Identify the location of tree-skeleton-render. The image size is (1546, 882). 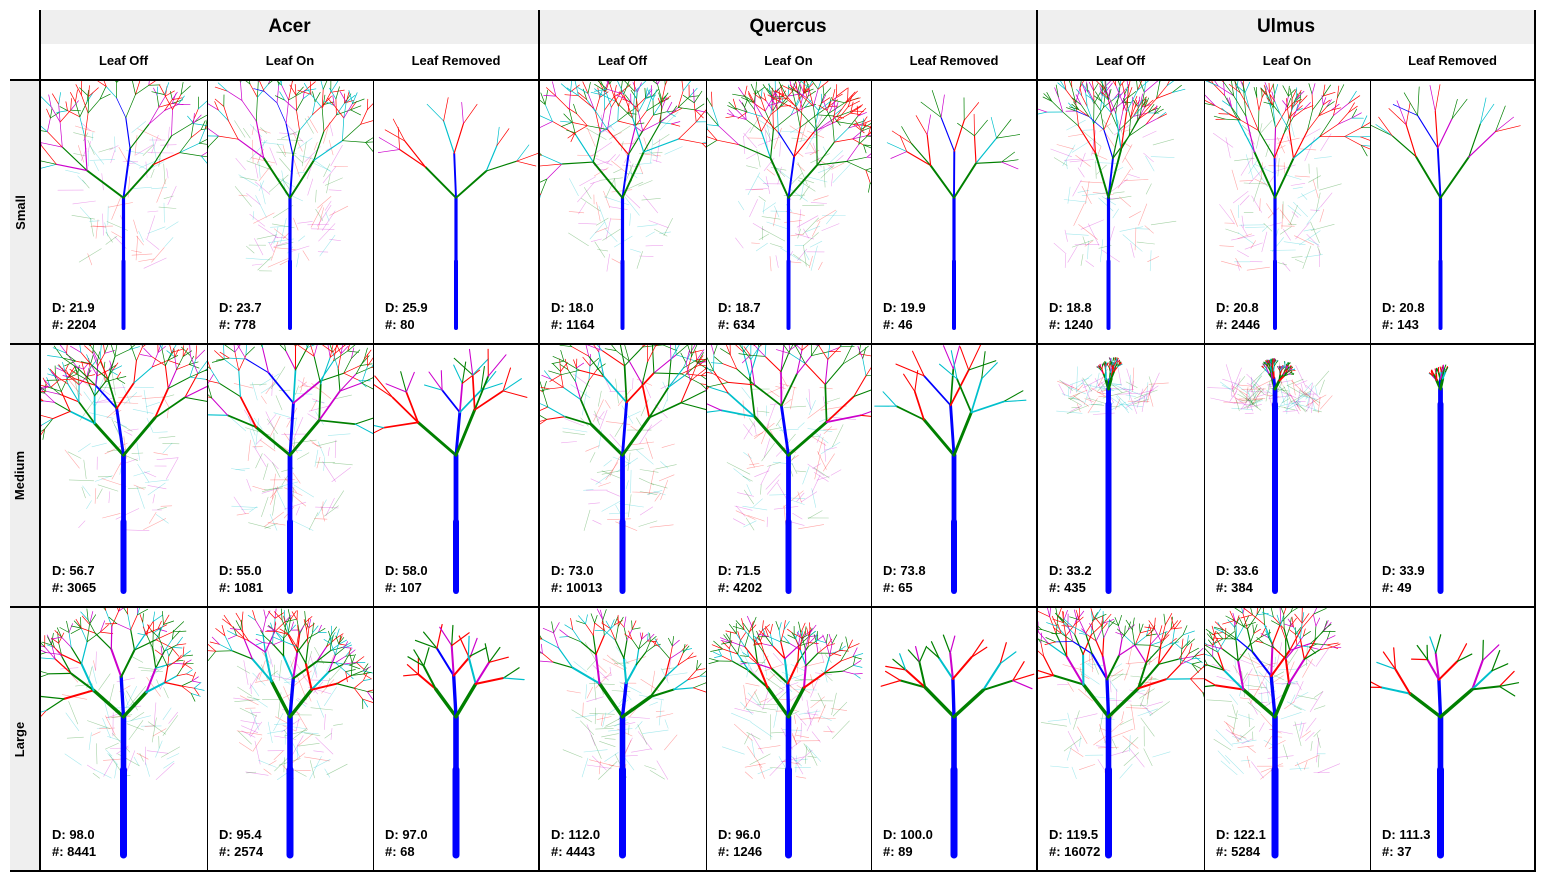
(622, 205).